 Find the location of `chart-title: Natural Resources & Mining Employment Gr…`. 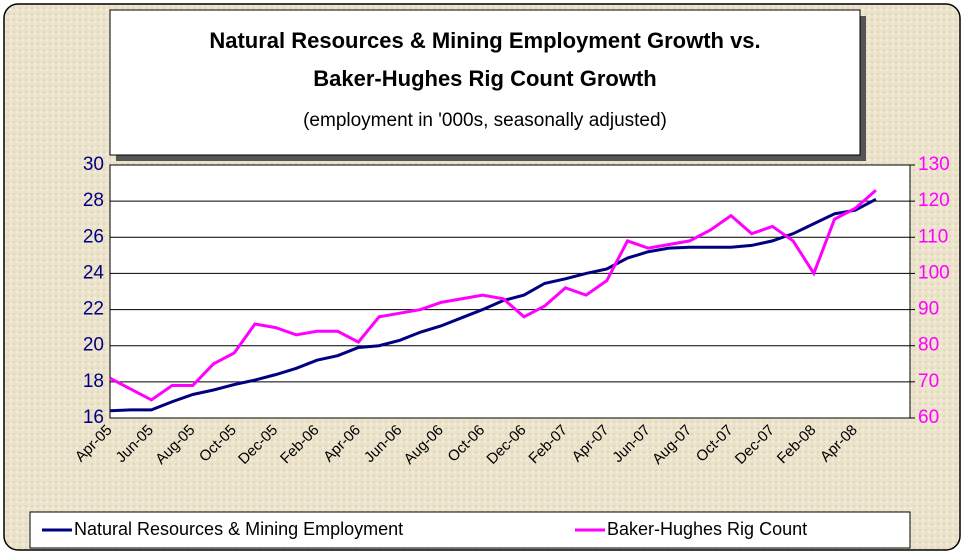

chart-title: Natural Resources & Mining Employment Gr… is located at coordinates (484, 40).